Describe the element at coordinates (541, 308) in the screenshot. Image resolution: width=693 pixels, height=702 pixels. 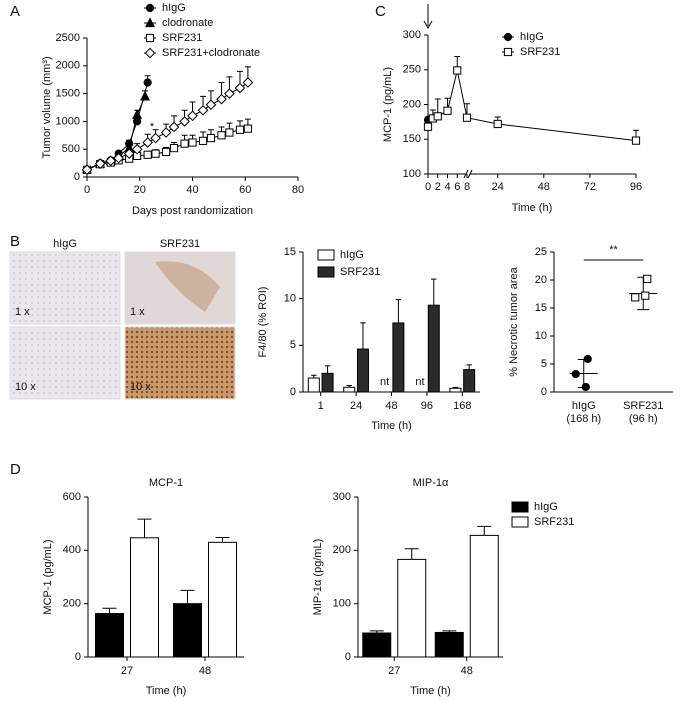
I see `y-tick-label: 15` at that location.